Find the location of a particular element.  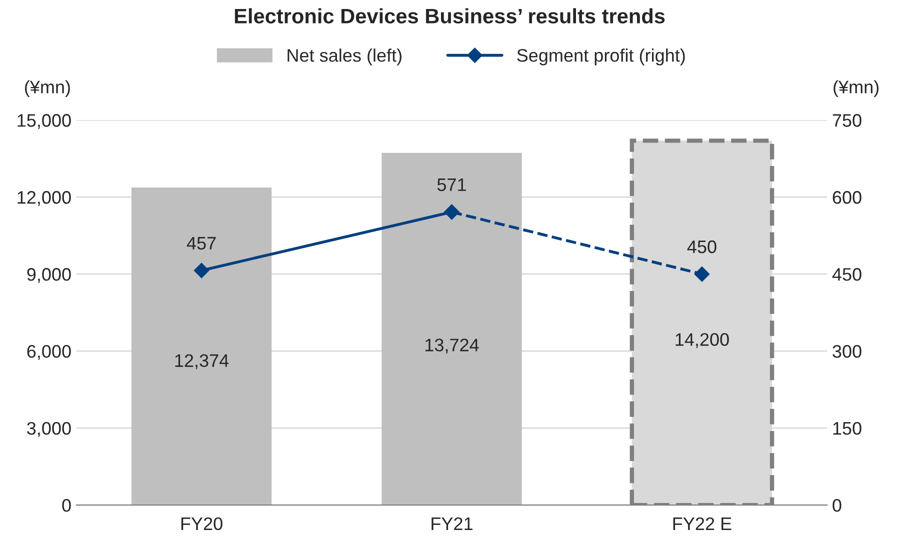

legend-label: Net sales (left) is located at coordinates (345, 57).